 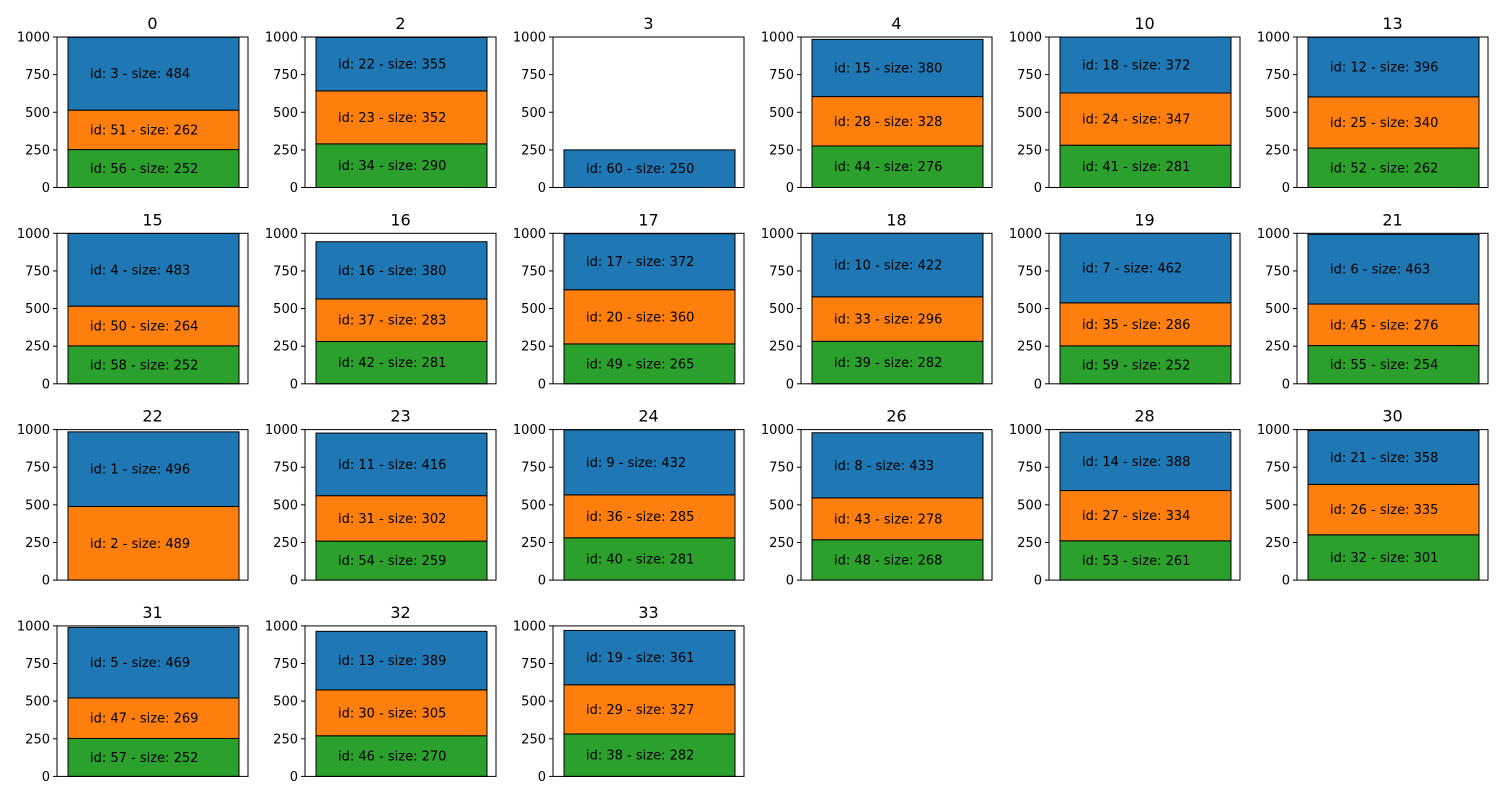 I want to click on segment-label: id: 12 - size: 396, so click(x=1384, y=68).